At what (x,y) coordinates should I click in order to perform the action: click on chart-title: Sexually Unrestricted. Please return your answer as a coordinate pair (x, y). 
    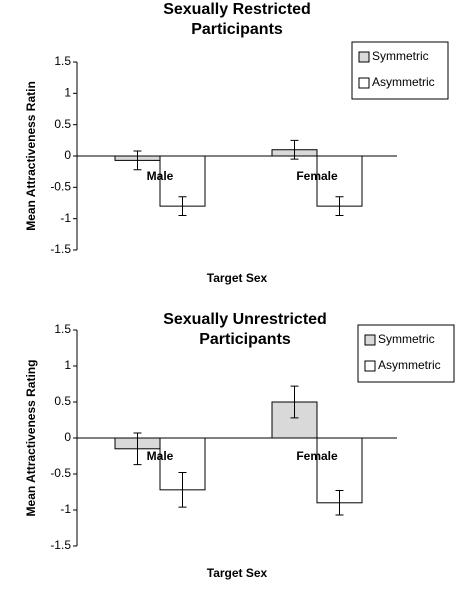
    Looking at the image, I should click on (245, 319).